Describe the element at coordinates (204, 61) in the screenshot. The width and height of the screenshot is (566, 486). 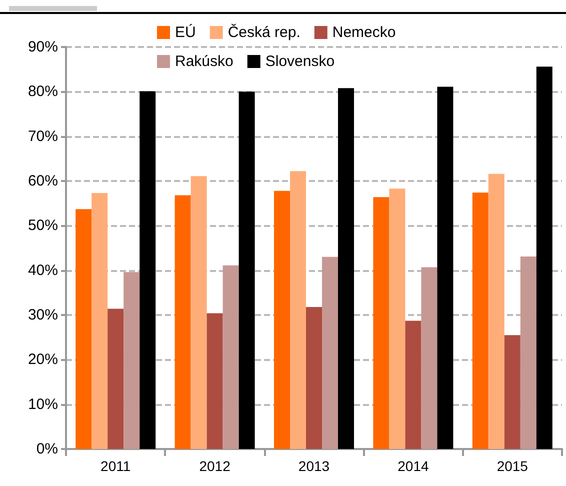
I see `legend-label: Rakúsko` at that location.